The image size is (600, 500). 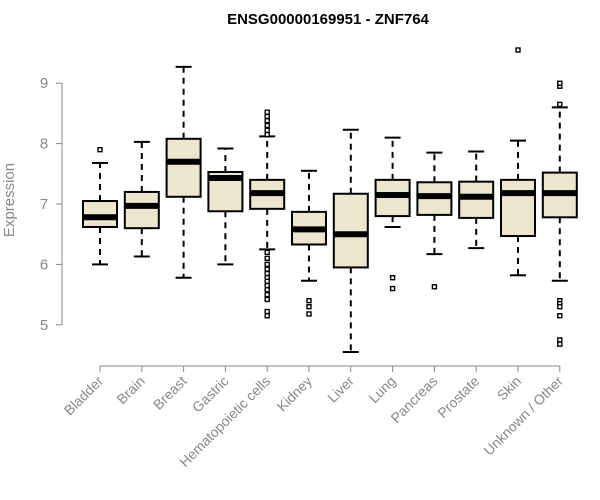 What do you see at coordinates (84, 396) in the screenshot?
I see `category-label-bladder: Bladder` at bounding box center [84, 396].